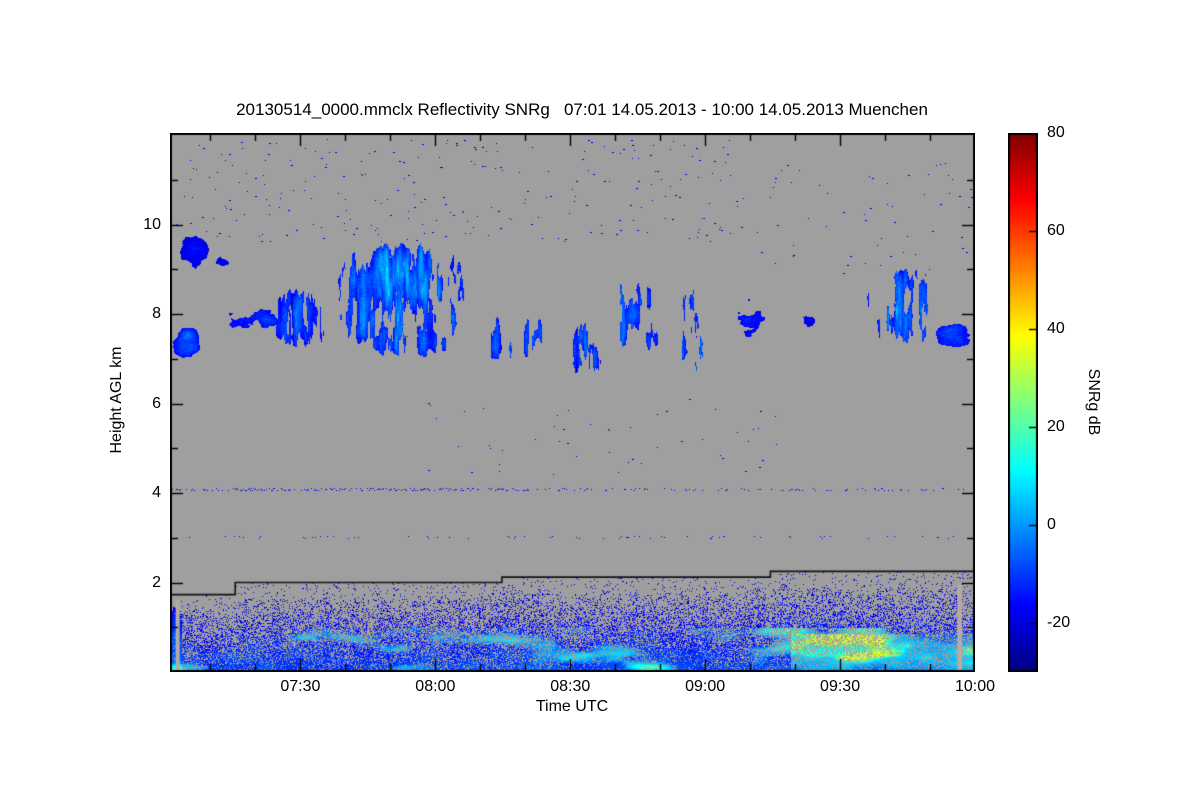  What do you see at coordinates (1056, 230) in the screenshot?
I see `colorbar-tick-label: 60` at bounding box center [1056, 230].